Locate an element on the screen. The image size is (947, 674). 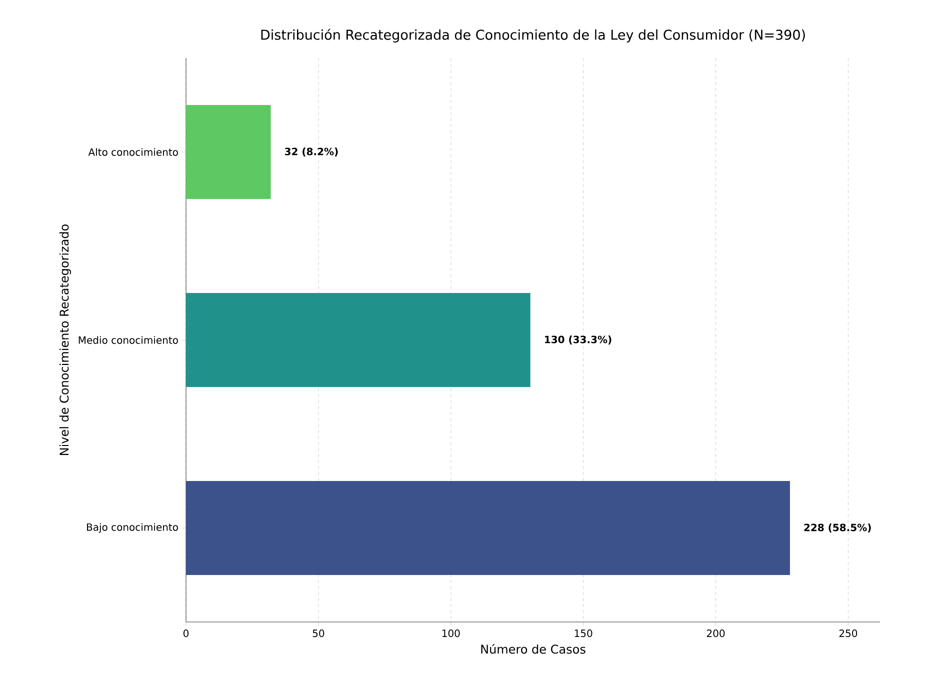
x-tick-label: 100 is located at coordinates (451, 634).